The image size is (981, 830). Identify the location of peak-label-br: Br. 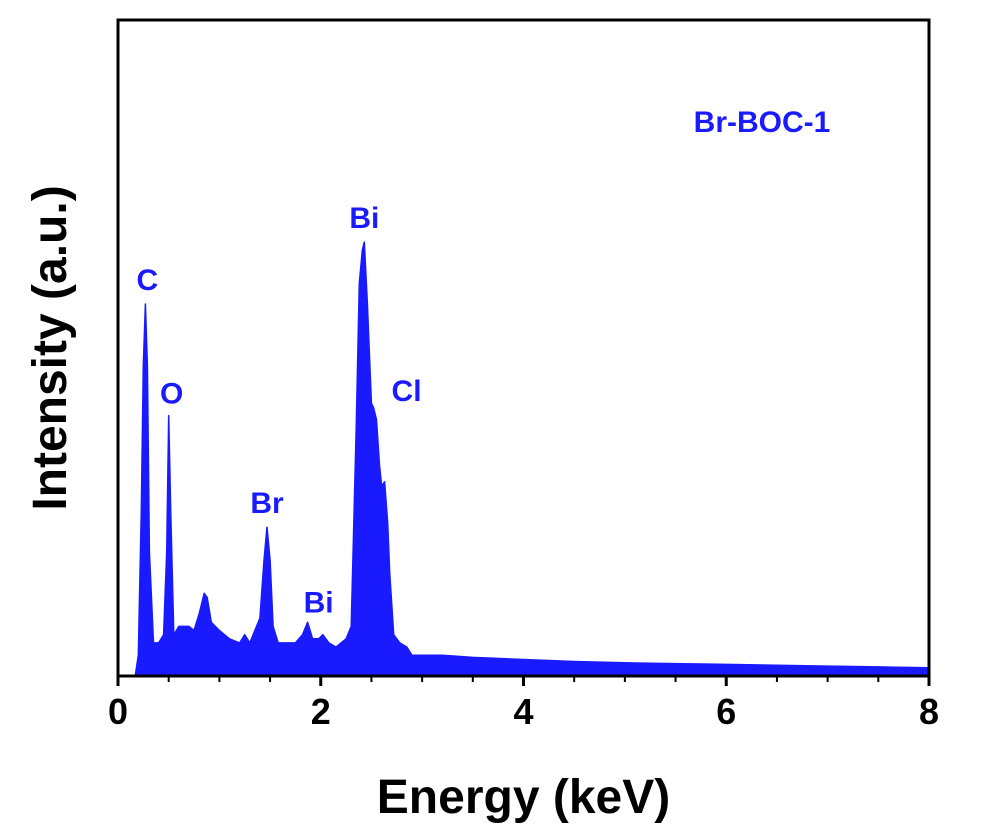
(267, 503).